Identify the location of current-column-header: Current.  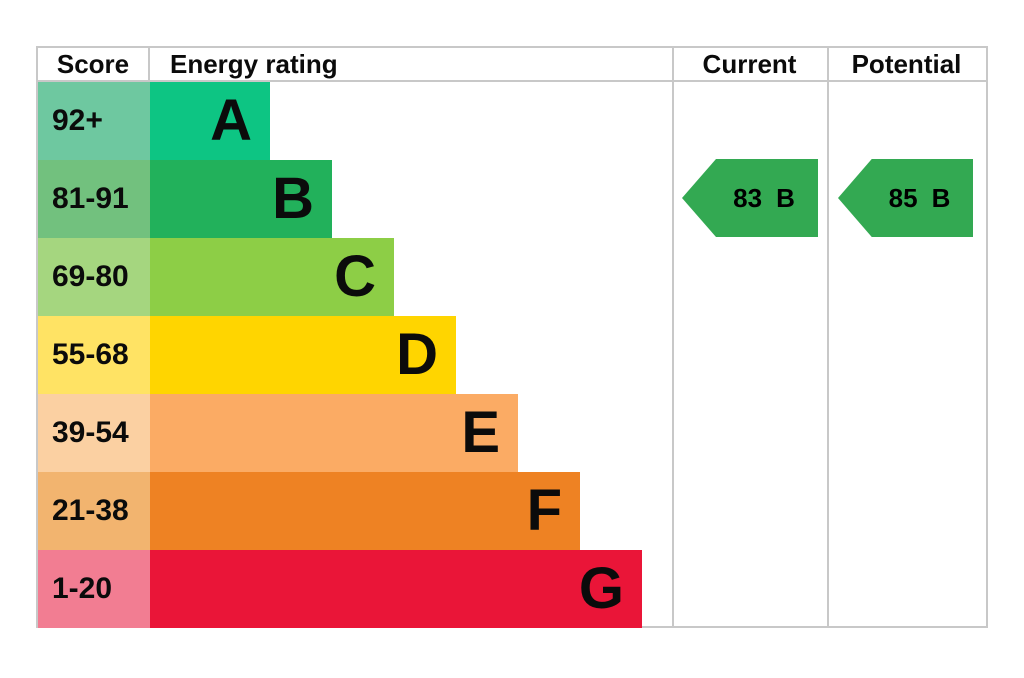
(749, 63).